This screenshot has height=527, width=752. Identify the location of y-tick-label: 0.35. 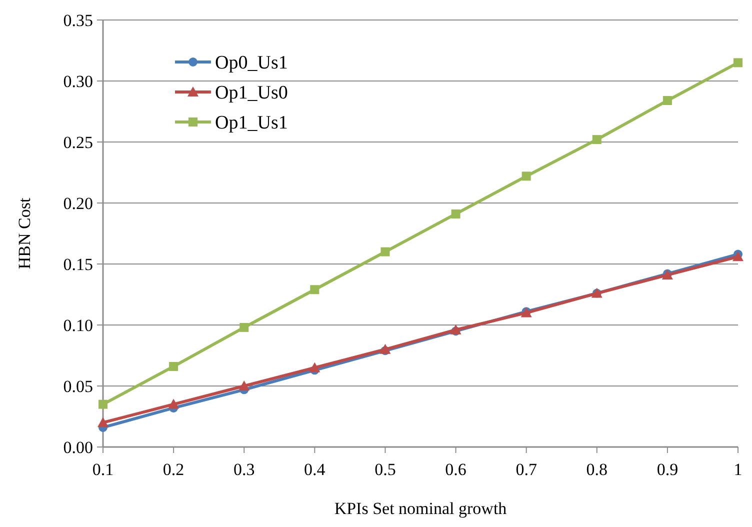
(78, 20).